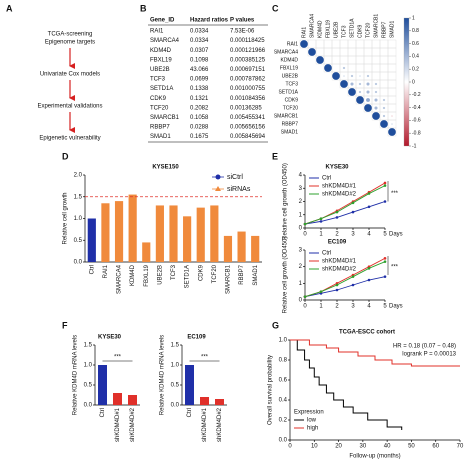  What do you see at coordinates (248, 80) in the screenshot?
I see `table-cell: 0.000787862` at bounding box center [248, 80].